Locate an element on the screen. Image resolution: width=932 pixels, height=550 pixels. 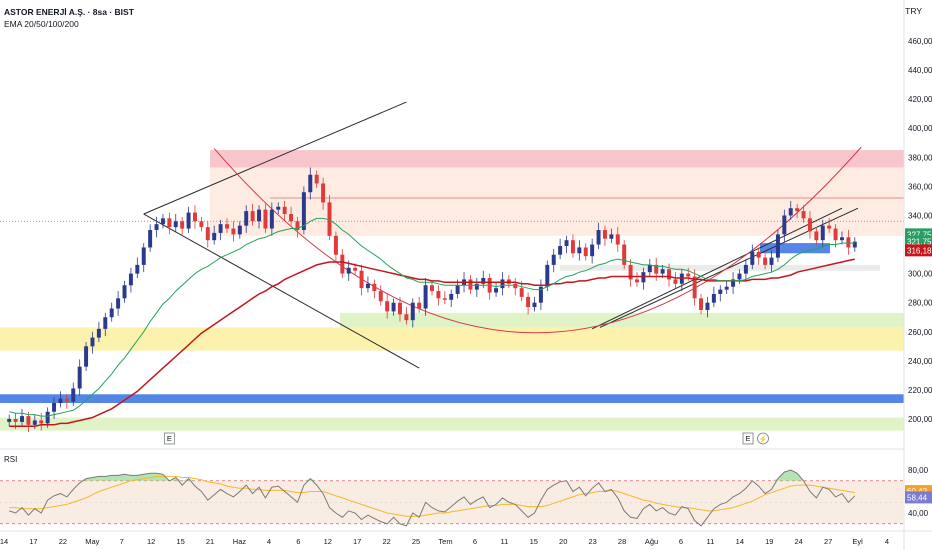
symbol-title: ASTOR ENERJİ A.Ş. · 8sa · BIST is located at coordinates (69, 12).